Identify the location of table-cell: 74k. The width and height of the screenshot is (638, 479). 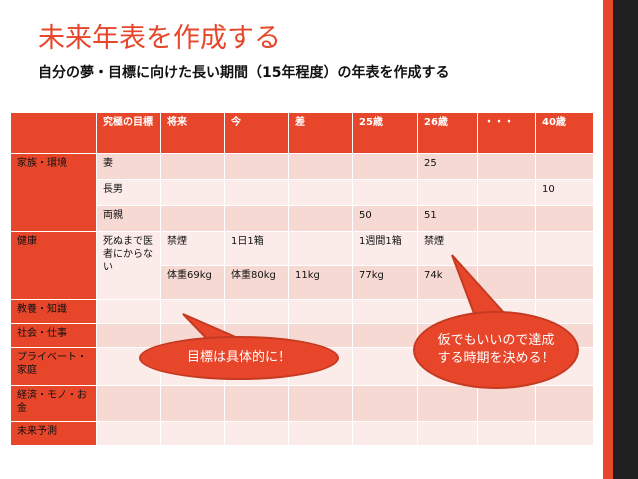
(447, 282).